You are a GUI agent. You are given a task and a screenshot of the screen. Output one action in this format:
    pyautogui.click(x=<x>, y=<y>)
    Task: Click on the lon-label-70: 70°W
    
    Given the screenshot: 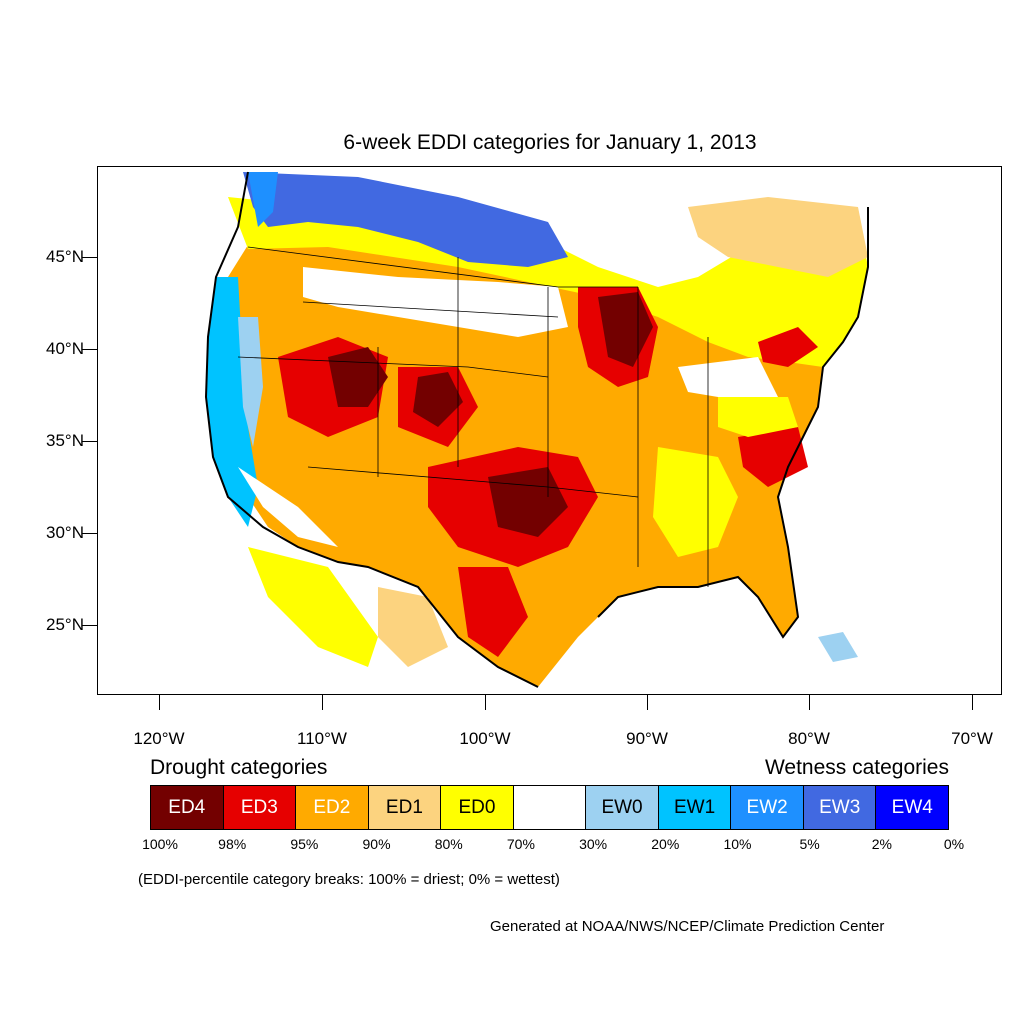 What is the action you would take?
    pyautogui.click(x=972, y=738)
    